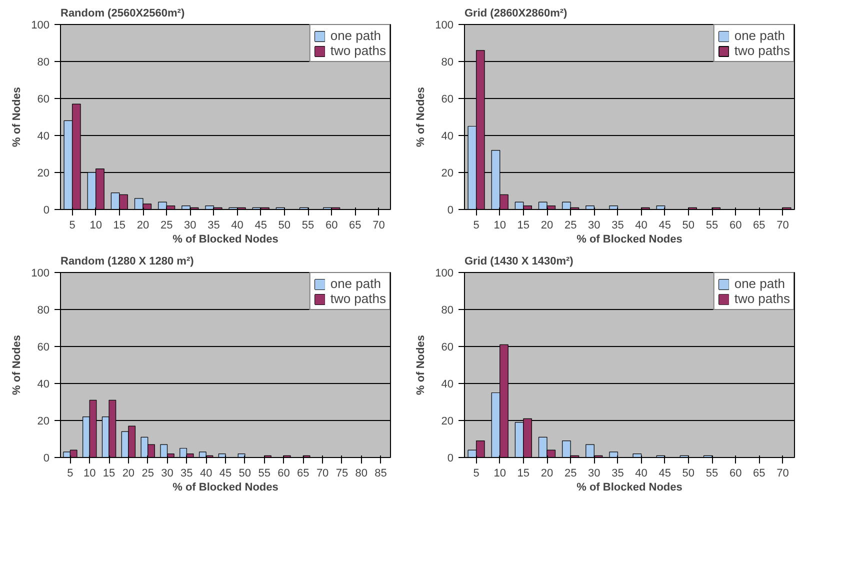 The image size is (847, 584). What do you see at coordinates (380, 474) in the screenshot?
I see `x-tick-label: 85` at bounding box center [380, 474].